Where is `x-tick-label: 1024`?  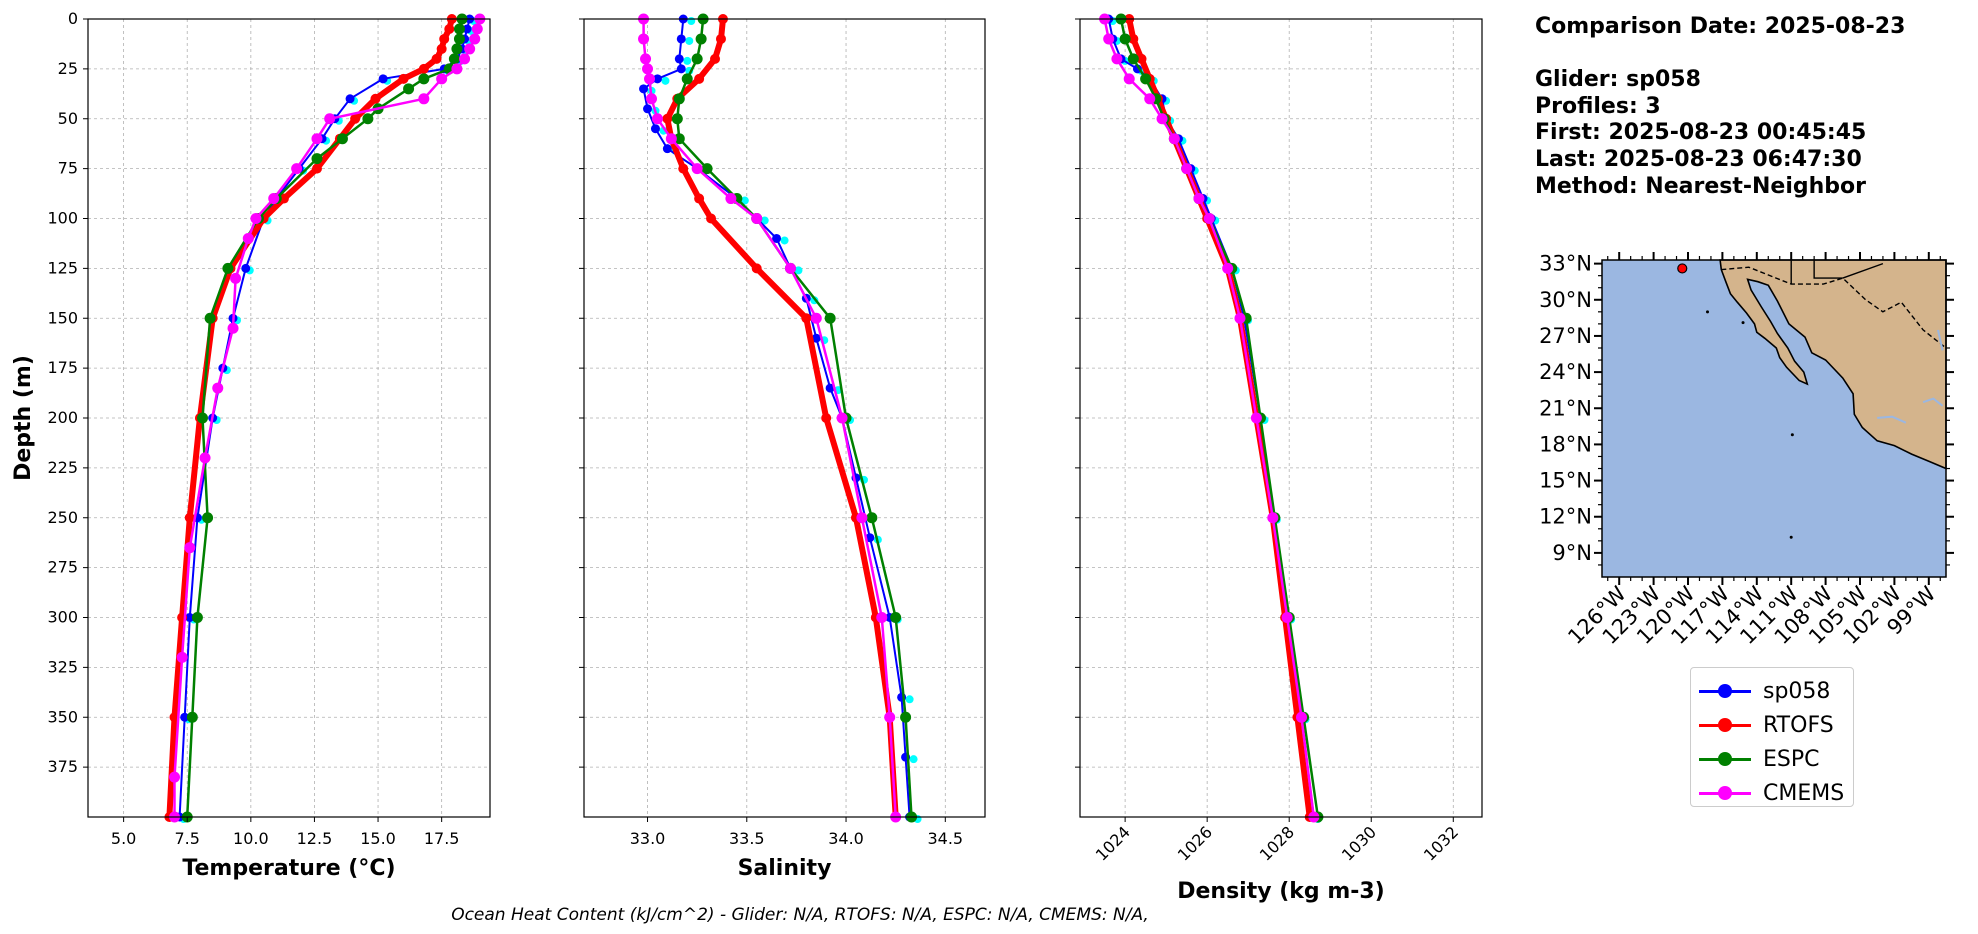
x-tick-label: 1024 is located at coordinates (1113, 843).